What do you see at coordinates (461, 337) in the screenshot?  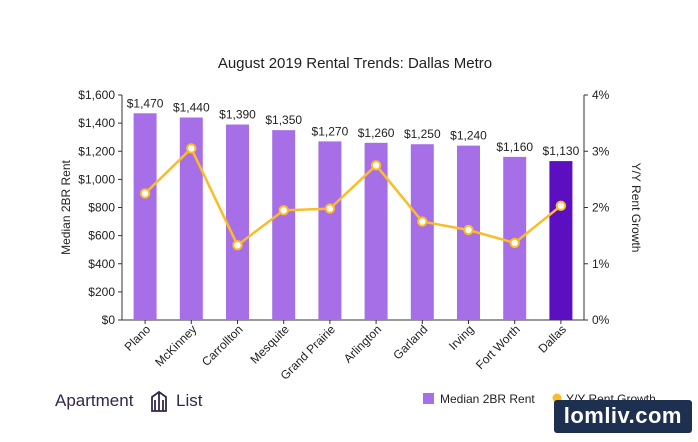 I see `x-tick-label: Irving` at bounding box center [461, 337].